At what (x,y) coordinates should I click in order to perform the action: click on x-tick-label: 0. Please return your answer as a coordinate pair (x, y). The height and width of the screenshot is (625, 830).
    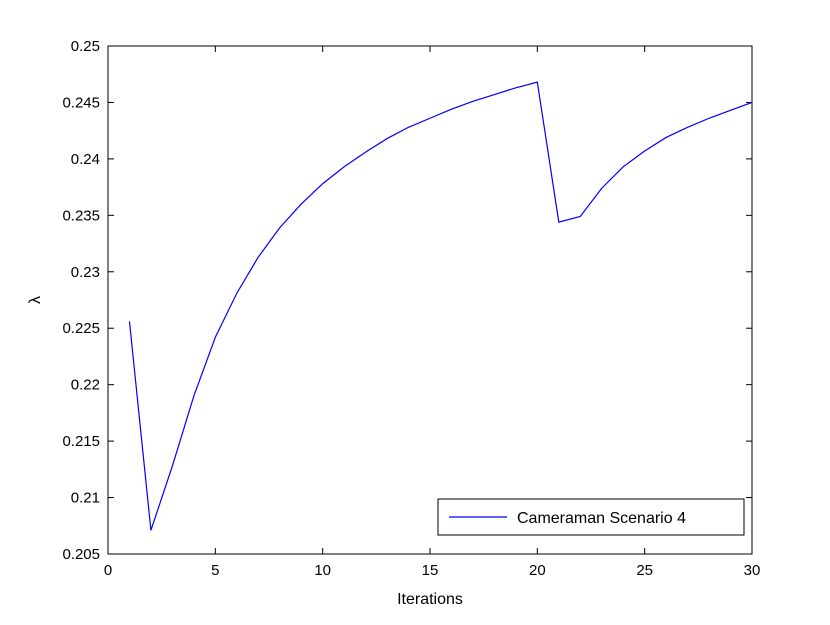
    Looking at the image, I should click on (108, 570).